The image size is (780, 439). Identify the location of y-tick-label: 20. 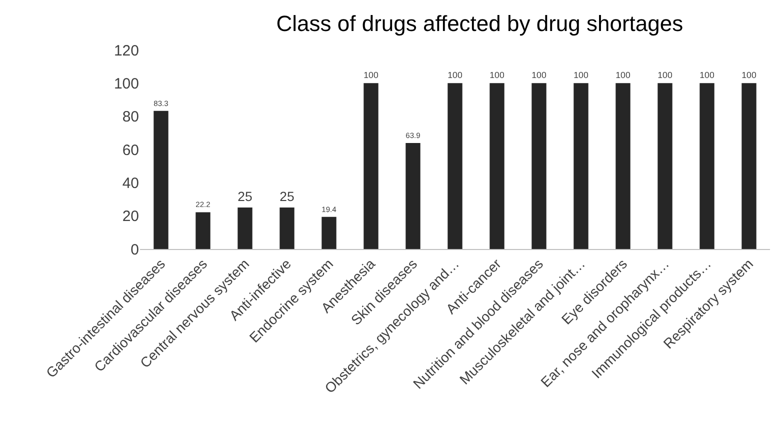
(130, 217).